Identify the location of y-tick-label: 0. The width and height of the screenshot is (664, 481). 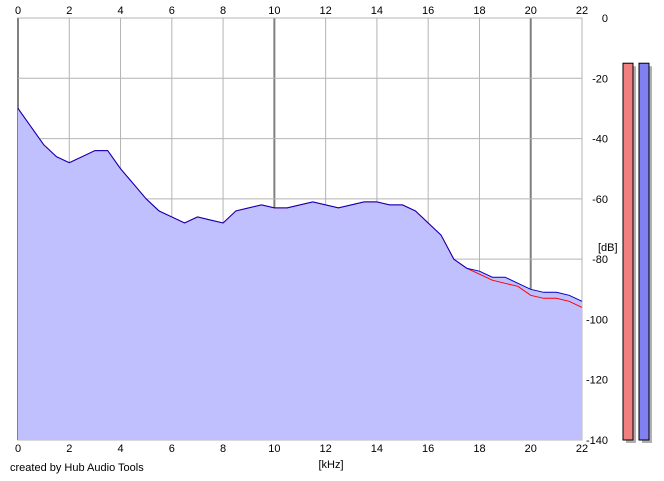
(605, 19).